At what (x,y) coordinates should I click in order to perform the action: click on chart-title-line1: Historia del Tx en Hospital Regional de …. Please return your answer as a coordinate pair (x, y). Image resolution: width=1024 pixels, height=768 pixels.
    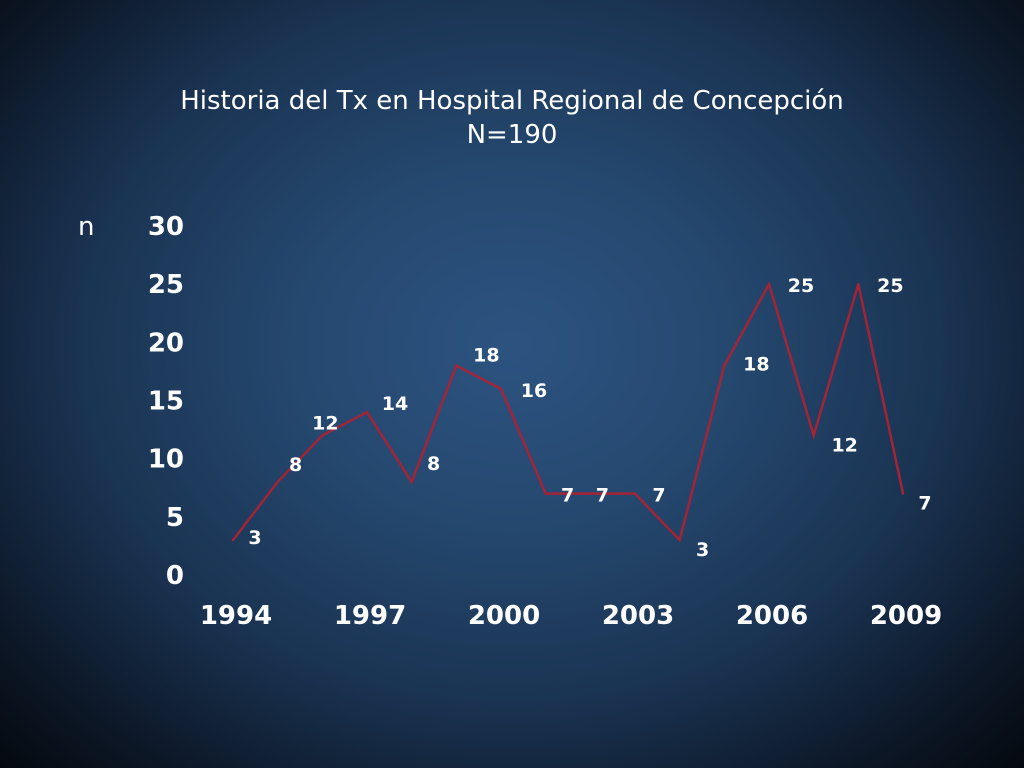
    Looking at the image, I should click on (512, 101).